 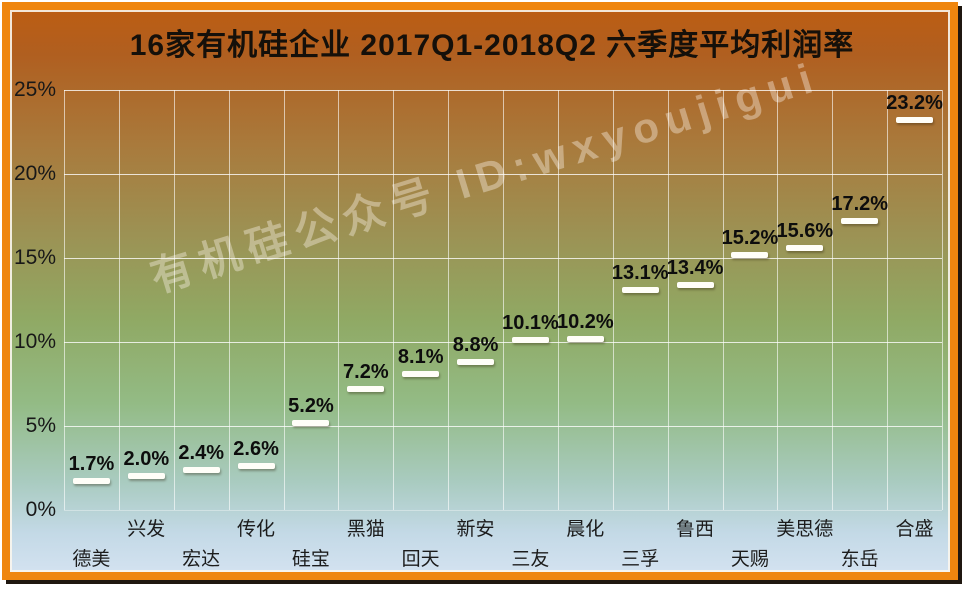 What do you see at coordinates (34, 89) in the screenshot?
I see `y-tick-label: 25%` at bounding box center [34, 89].